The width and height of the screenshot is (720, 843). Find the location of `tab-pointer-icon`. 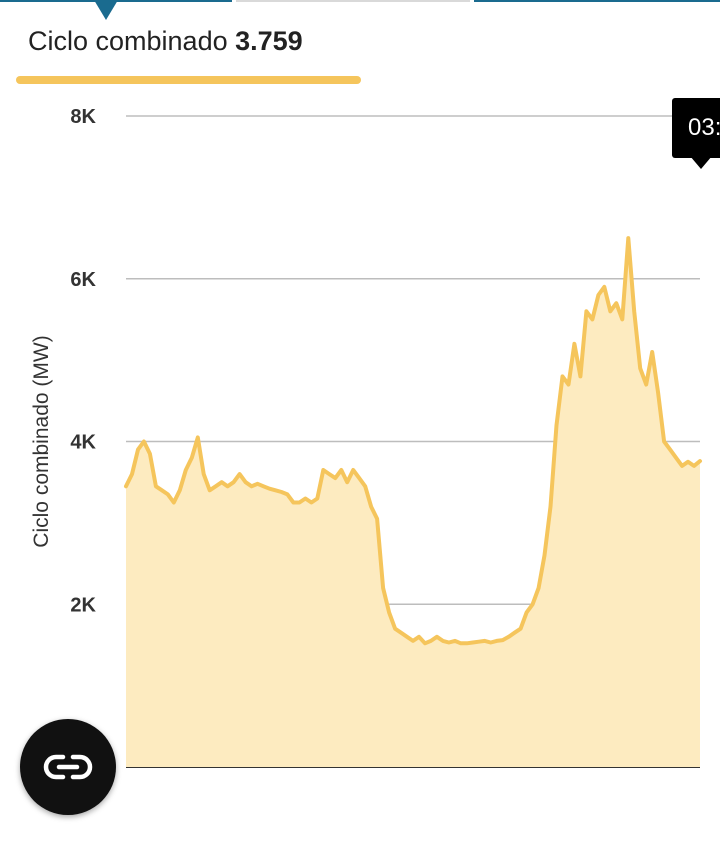

tab-pointer-icon is located at coordinates (106, 10).